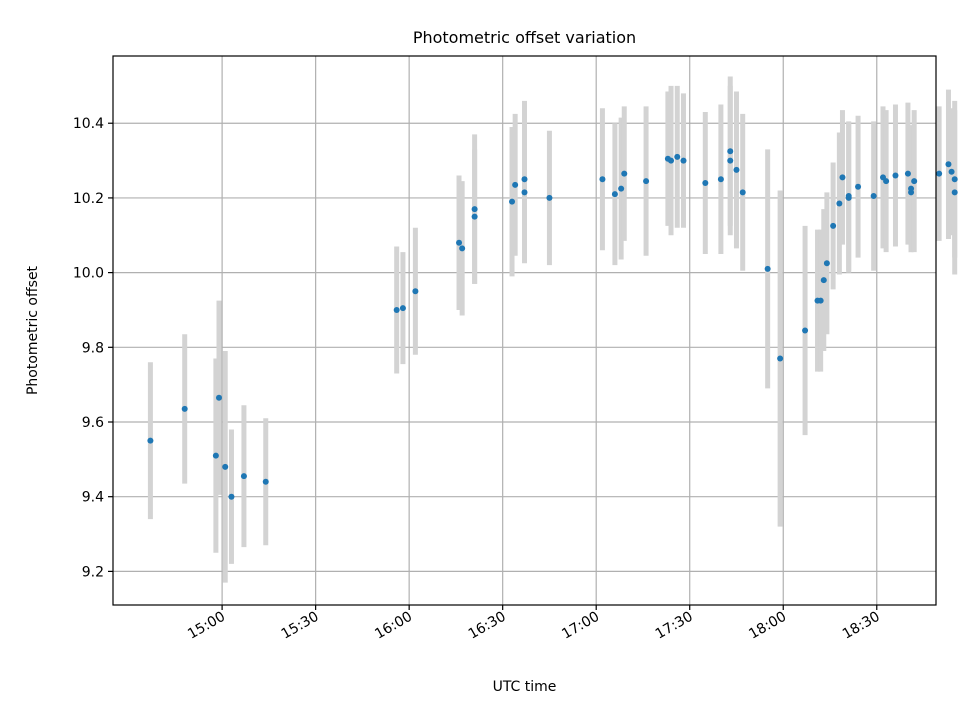 This screenshot has width=960, height=720. What do you see at coordinates (93, 423) in the screenshot?
I see `y-tick-label: 9.6` at bounding box center [93, 423].